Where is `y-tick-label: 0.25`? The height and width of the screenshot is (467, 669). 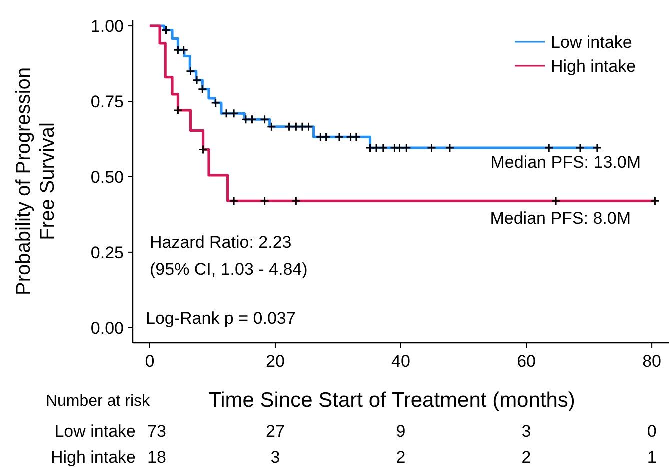 y-tick-label: 0.25 is located at coordinates (107, 252).